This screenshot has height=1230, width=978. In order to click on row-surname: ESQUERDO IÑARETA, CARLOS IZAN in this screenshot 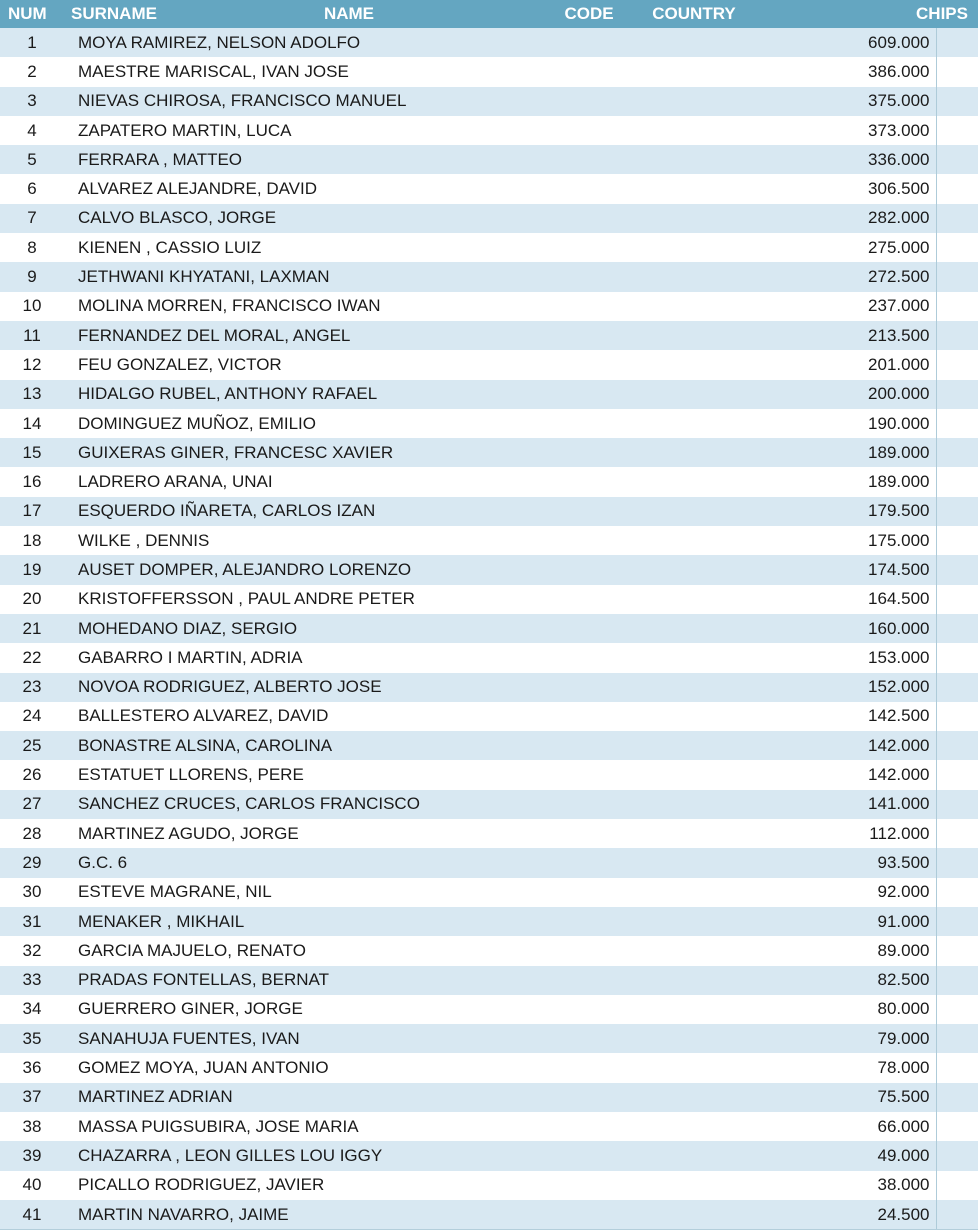, I will do `click(304, 511)`.